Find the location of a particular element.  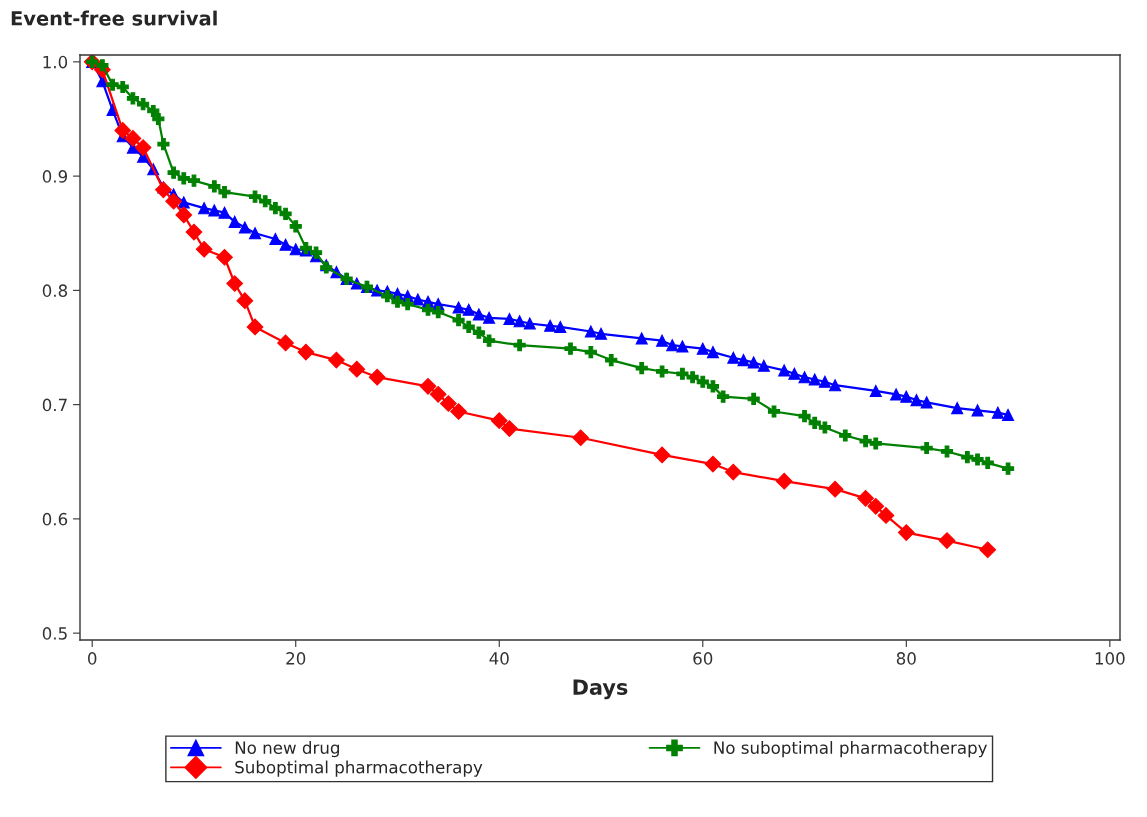

x-tick-label: 20 is located at coordinates (296, 658).